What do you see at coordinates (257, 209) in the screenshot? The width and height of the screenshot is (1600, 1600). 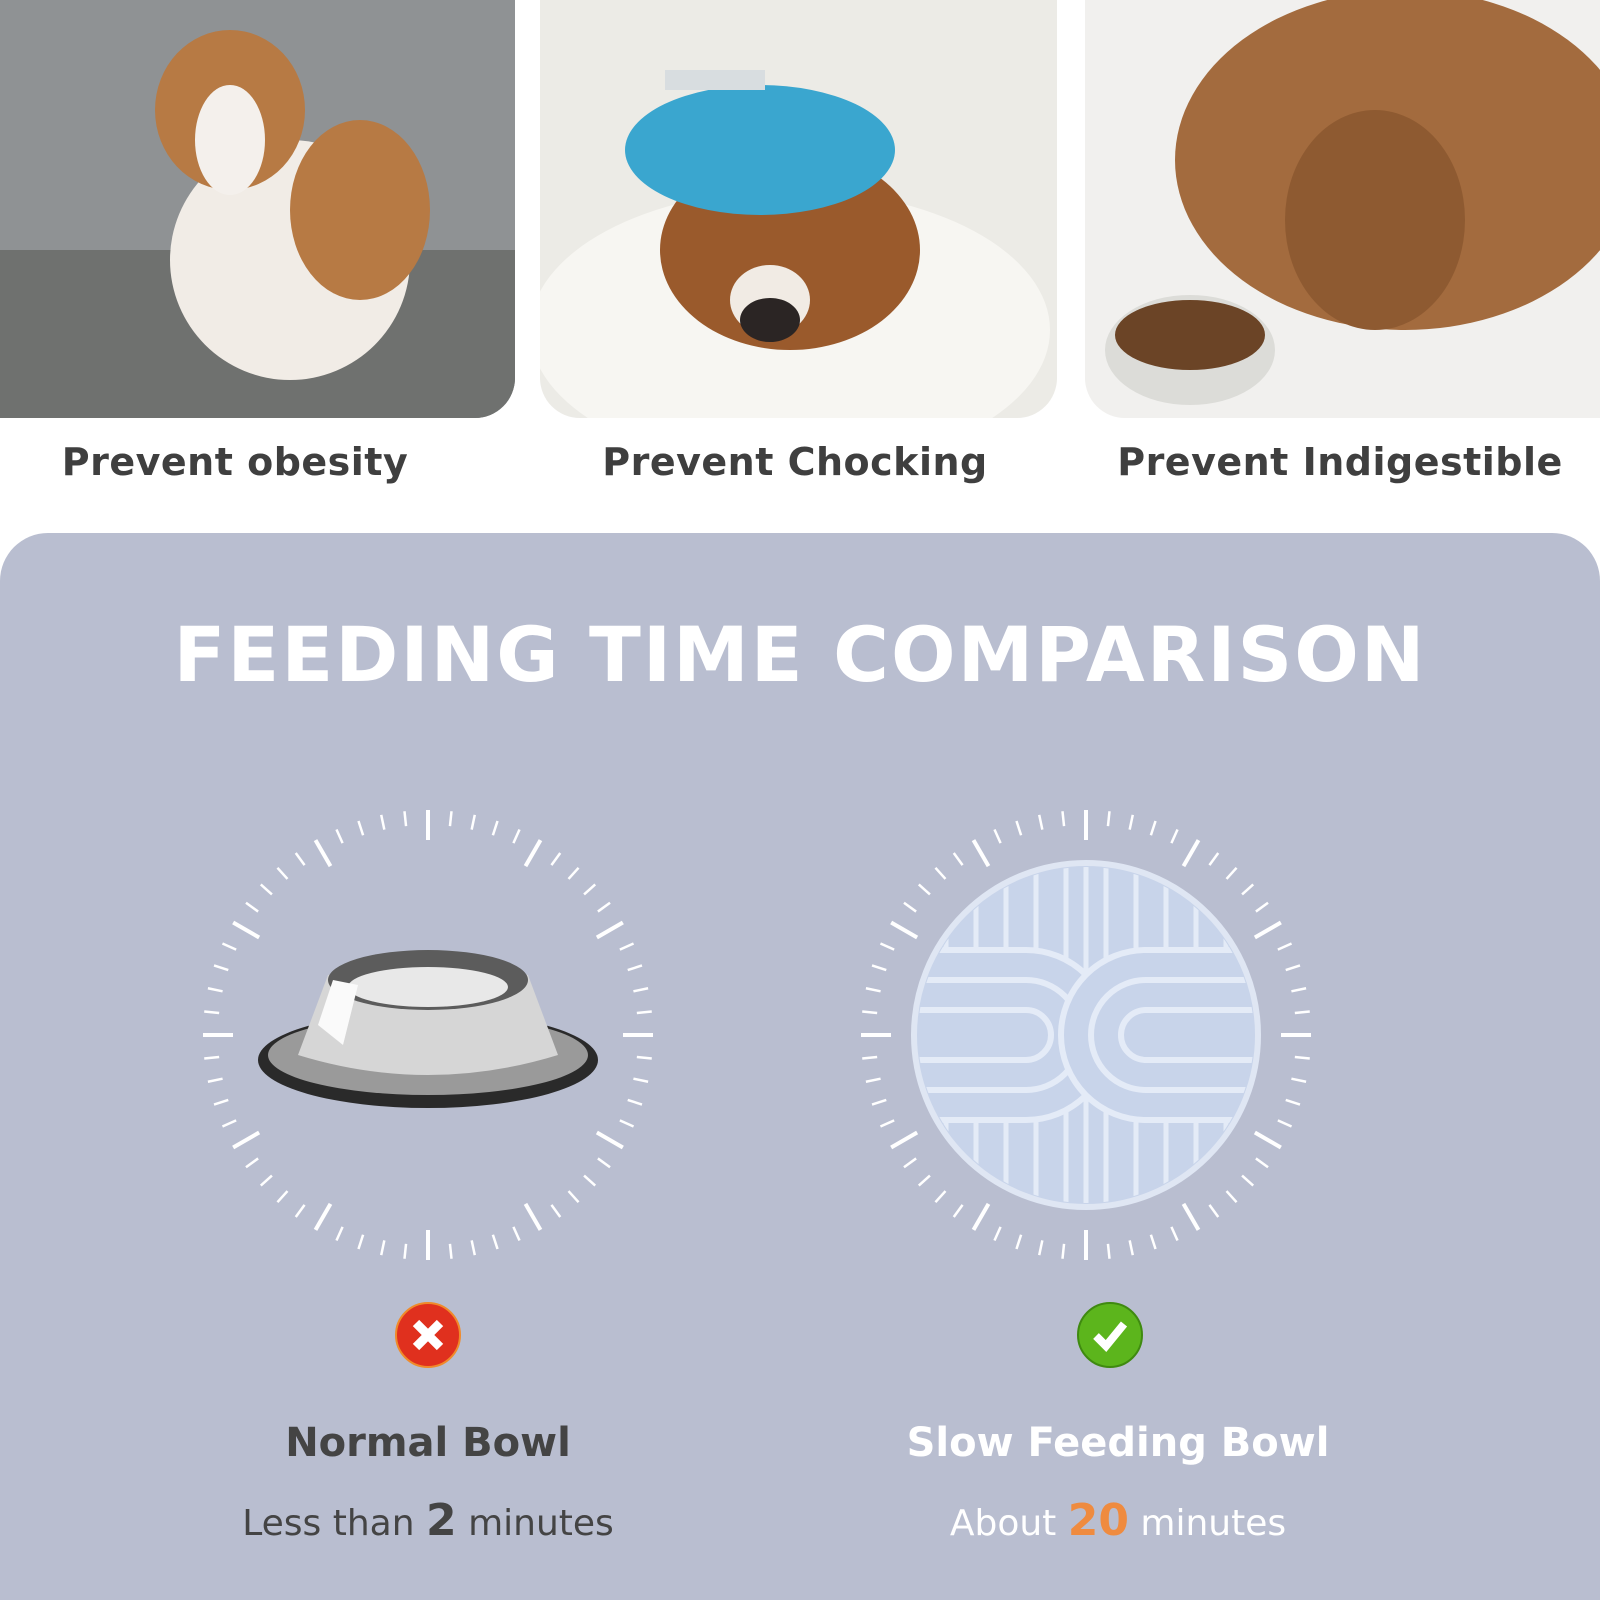 I see `photo-obese-dog` at bounding box center [257, 209].